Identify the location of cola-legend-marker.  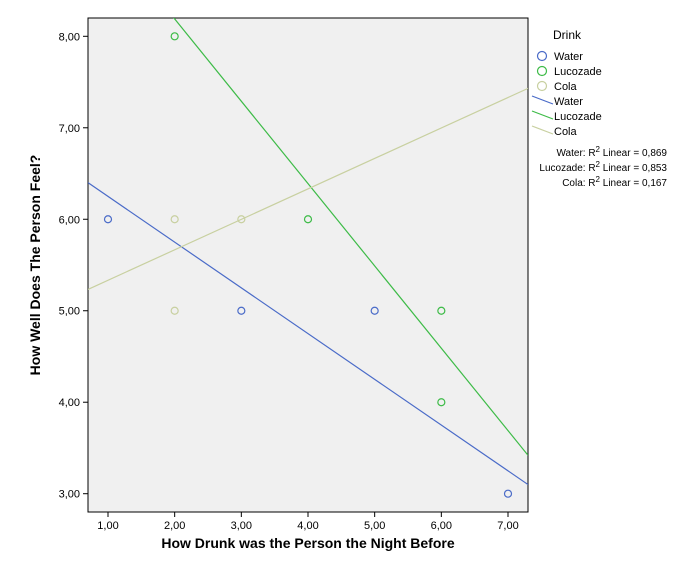
(542, 86).